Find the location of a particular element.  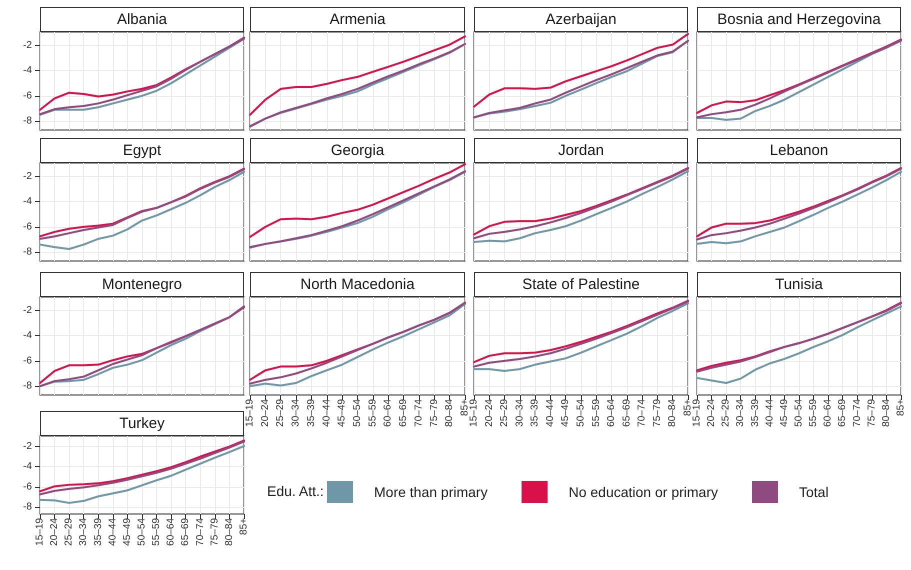

chart-title: State of Palestine is located at coordinates (581, 284).